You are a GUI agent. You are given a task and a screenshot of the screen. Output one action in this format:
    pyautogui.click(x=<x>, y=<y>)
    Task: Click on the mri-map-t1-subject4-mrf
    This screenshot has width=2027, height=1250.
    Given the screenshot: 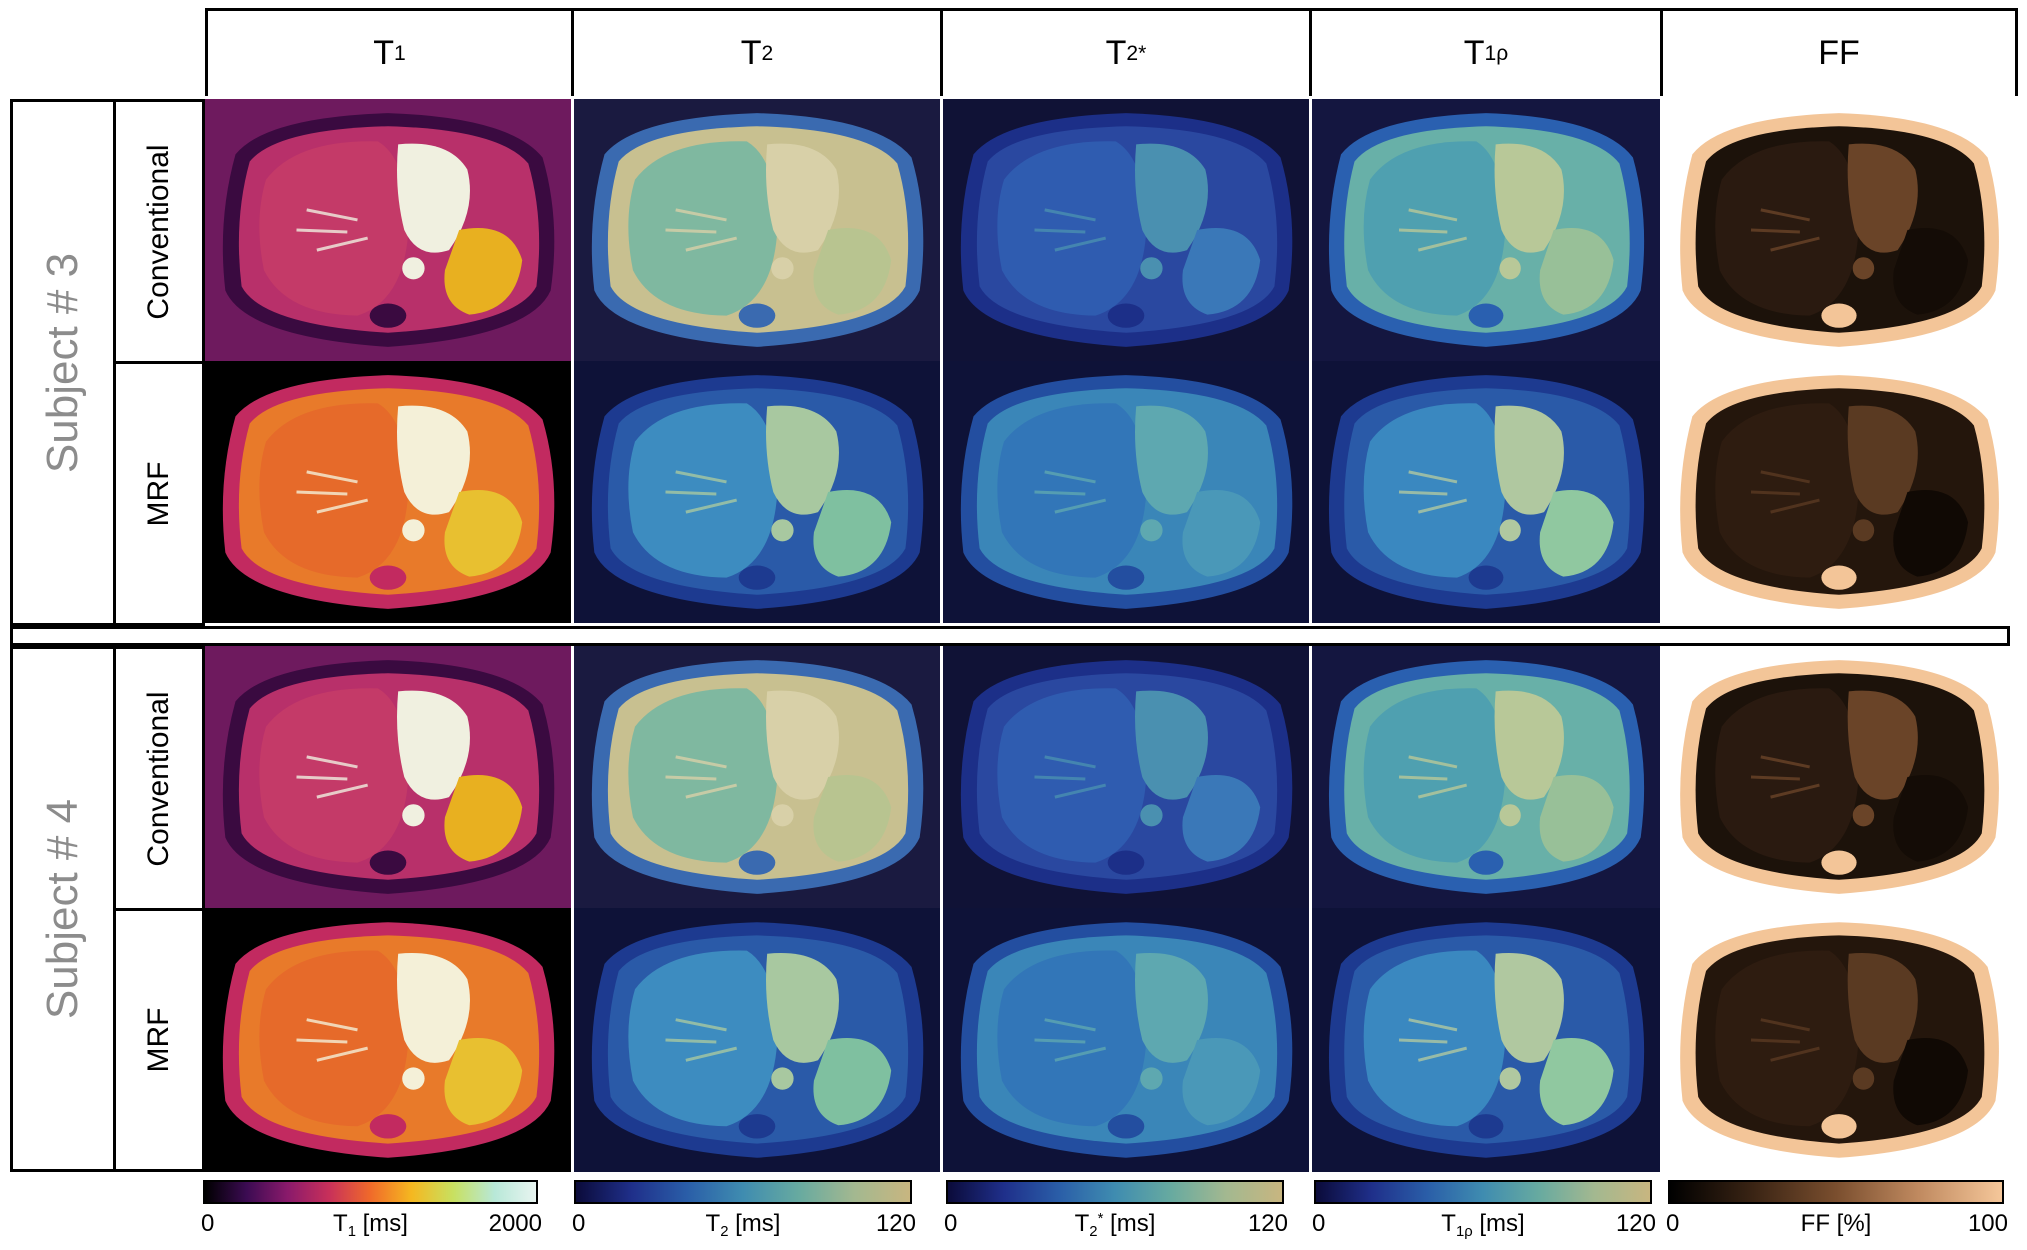 What is the action you would take?
    pyautogui.click(x=388, y=1040)
    